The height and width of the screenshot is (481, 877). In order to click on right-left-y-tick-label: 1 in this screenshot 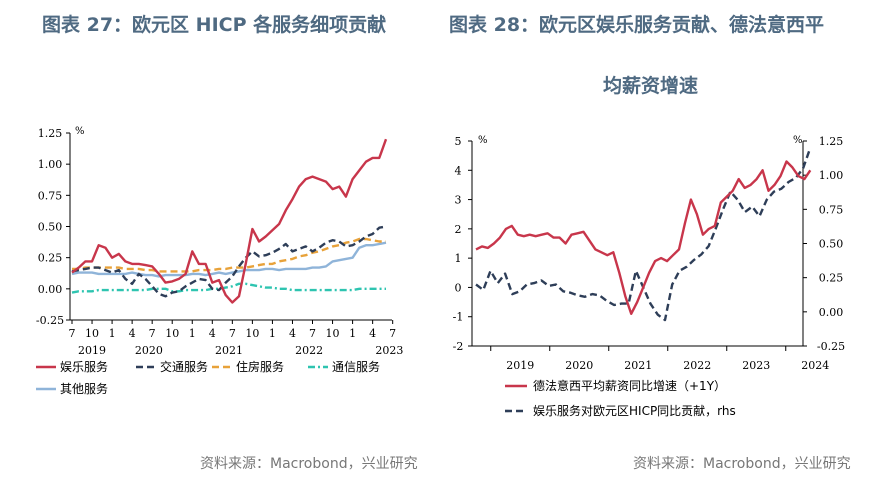, I will do `click(458, 258)`.